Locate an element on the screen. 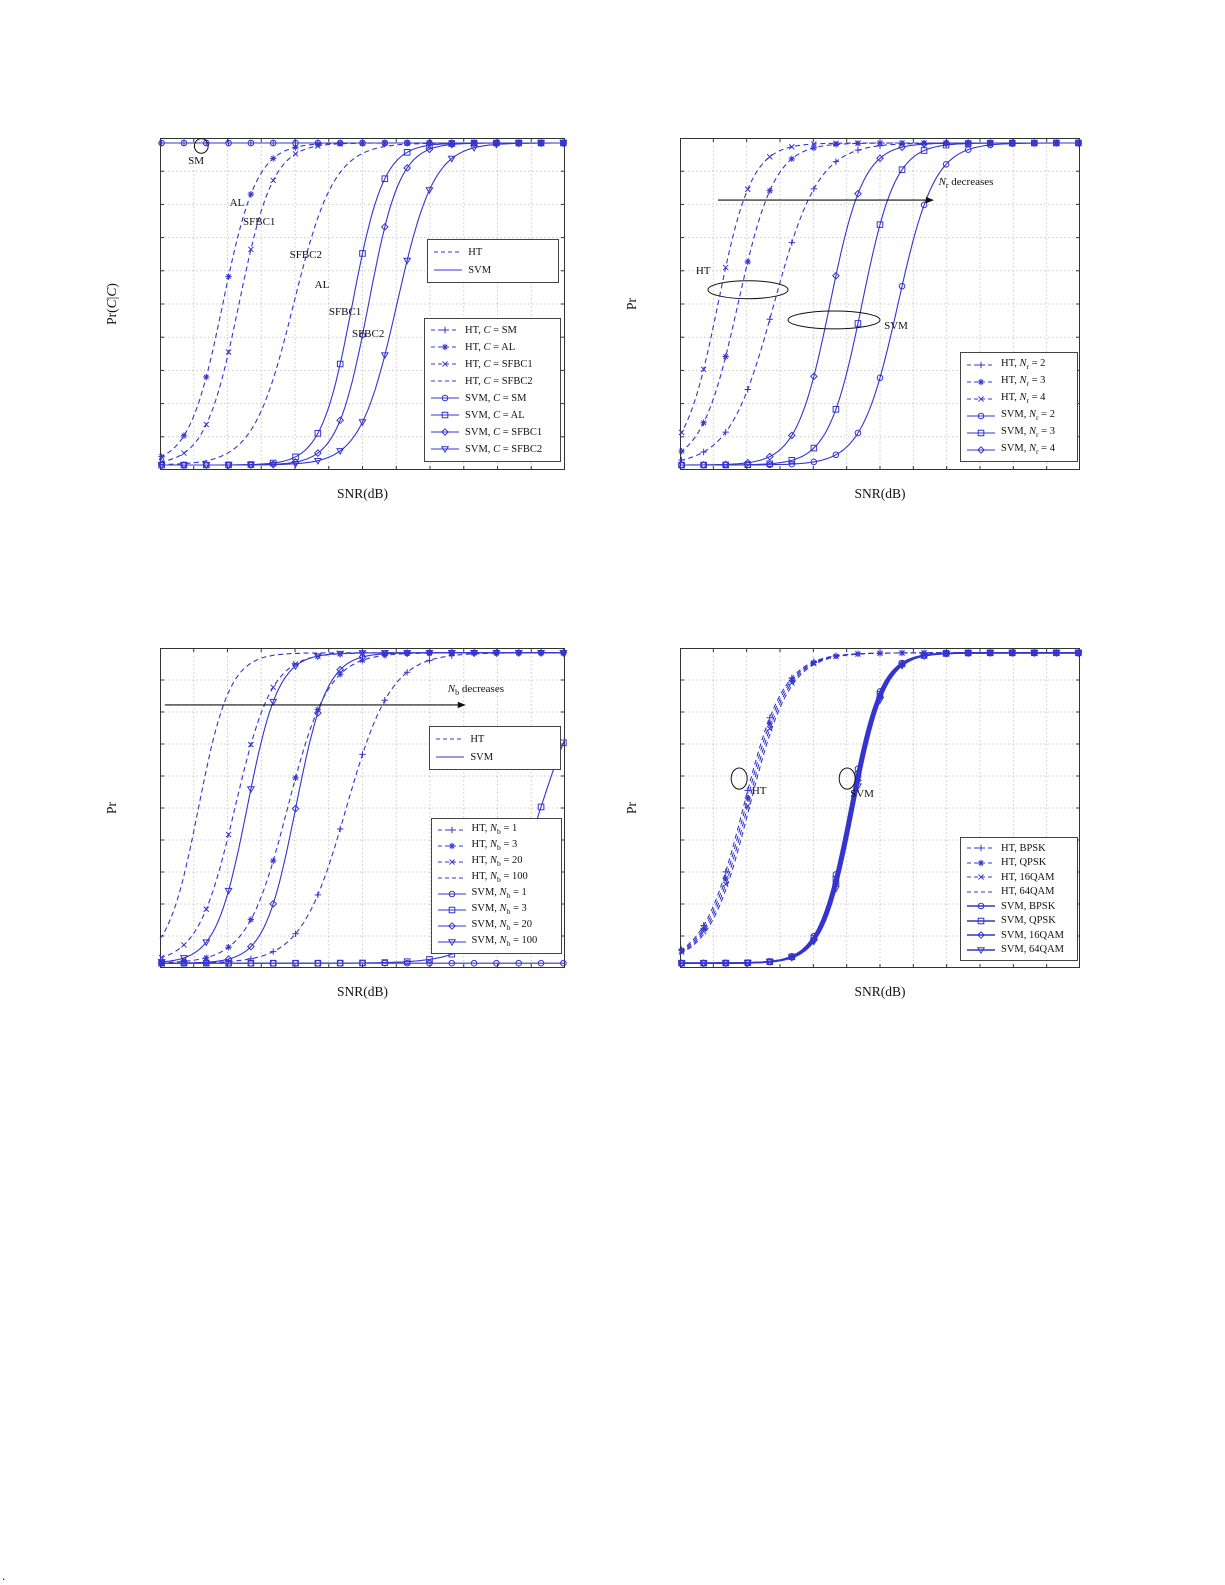 The image size is (1225, 1585). legend-entry-label: HT, Nr = 4 is located at coordinates (1023, 399).